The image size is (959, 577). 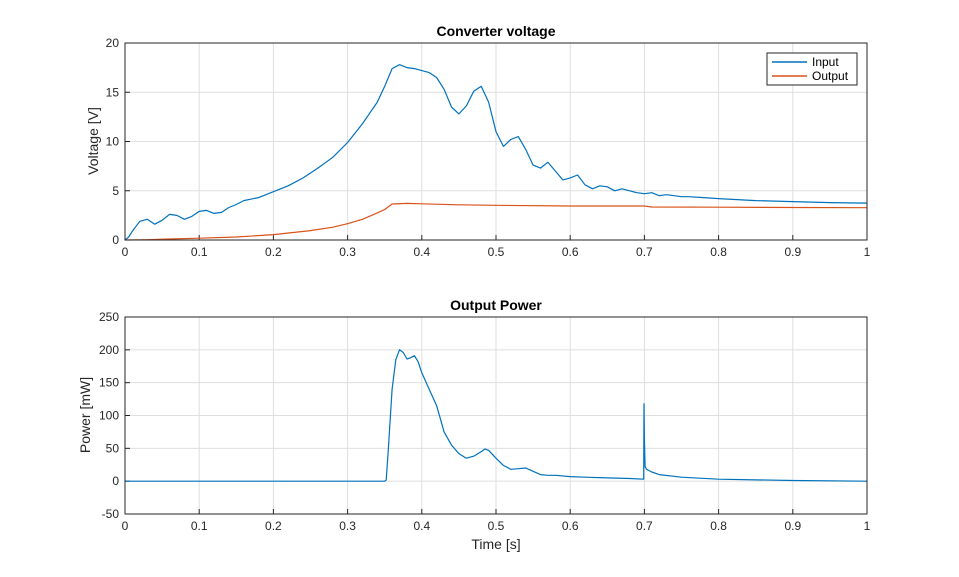 I want to click on power-x-tick-label: 0.3, so click(x=347, y=526).